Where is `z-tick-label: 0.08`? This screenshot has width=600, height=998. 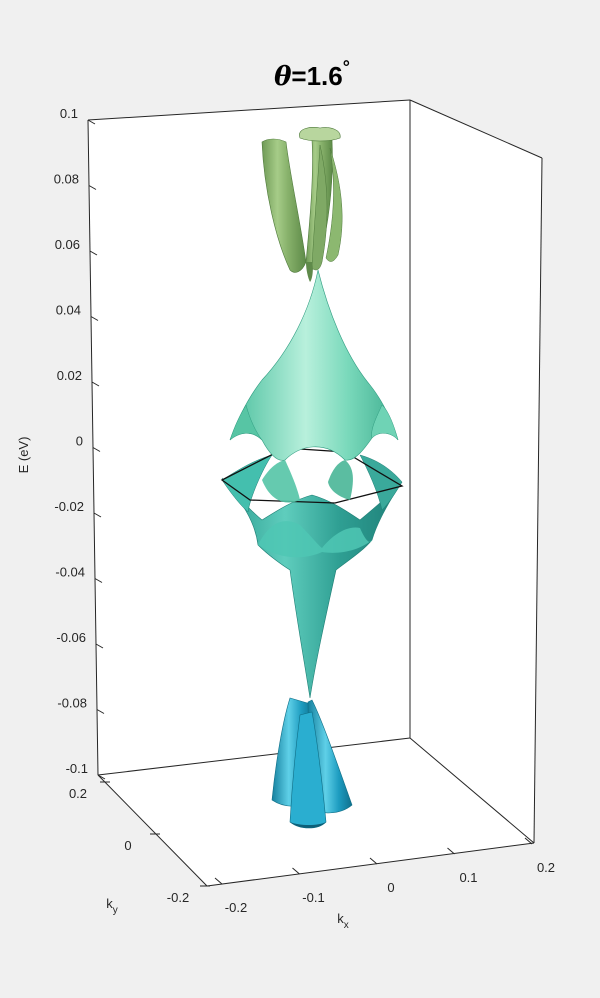 z-tick-label: 0.08 is located at coordinates (66, 179).